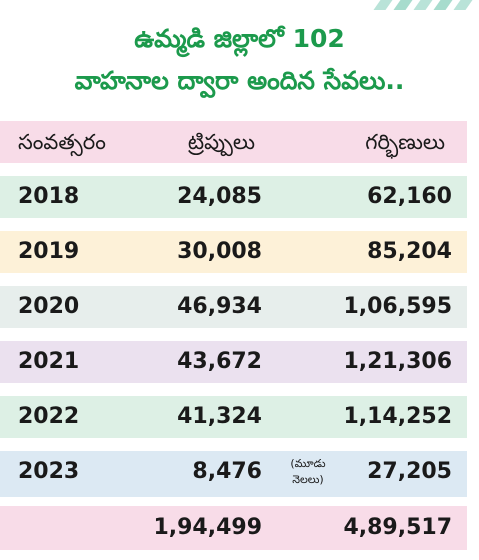 This screenshot has height=560, width=479. I want to click on total-pregnant-cell: 4,89,517, so click(397, 527).